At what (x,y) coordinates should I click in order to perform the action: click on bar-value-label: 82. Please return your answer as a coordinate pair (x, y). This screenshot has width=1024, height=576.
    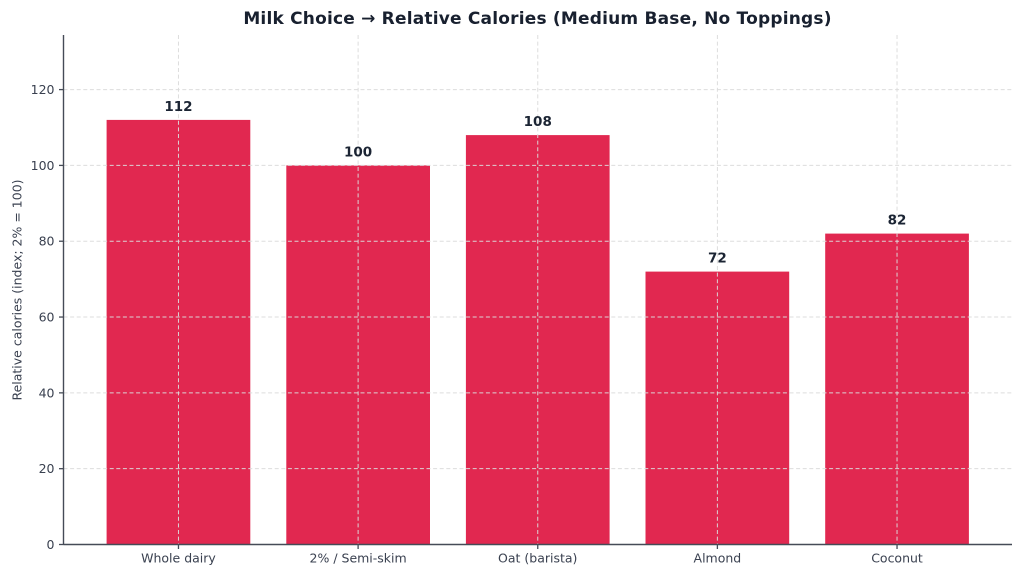
    Looking at the image, I should click on (897, 221).